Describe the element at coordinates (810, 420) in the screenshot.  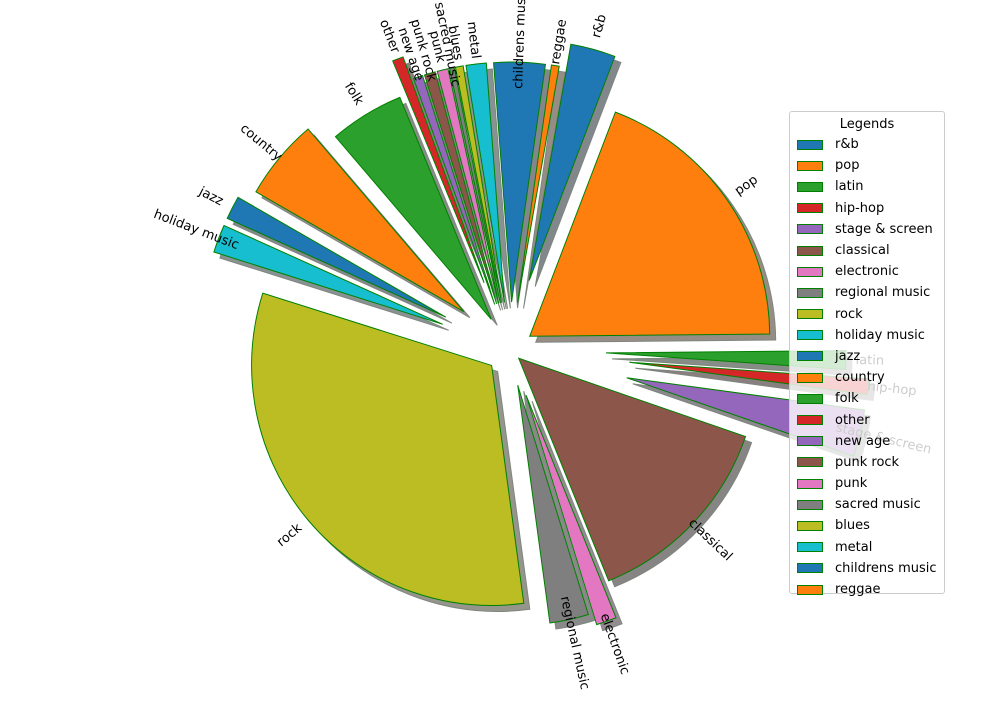
I see `legend-swatch-other` at that location.